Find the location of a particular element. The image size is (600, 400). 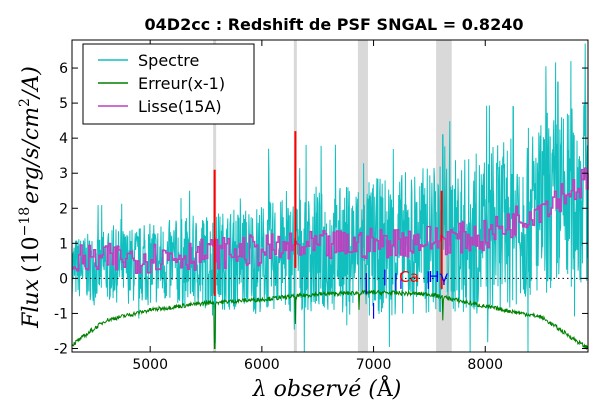

line-markers: Ca Hγ is located at coordinates (407, 293).